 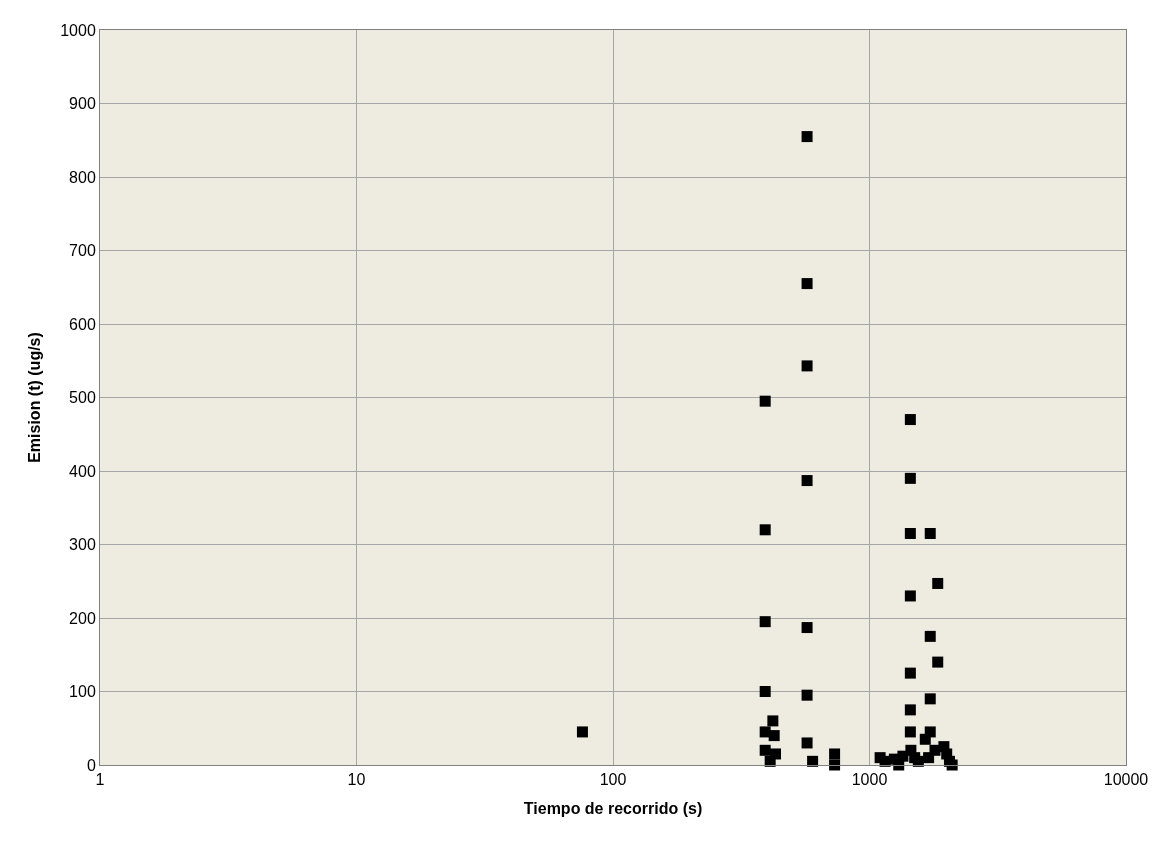 I want to click on y-axis-title: Emision (t) (ug/s), so click(x=35, y=397).